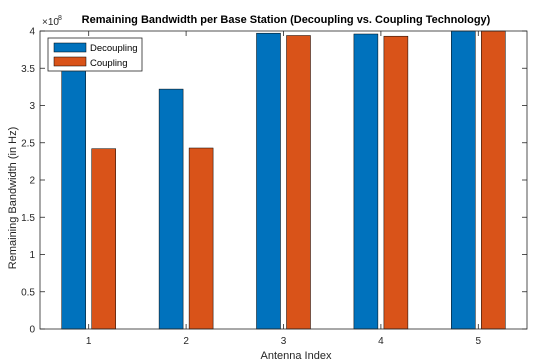  What do you see at coordinates (70, 61) in the screenshot?
I see `legend-swatch-coupling` at bounding box center [70, 61].